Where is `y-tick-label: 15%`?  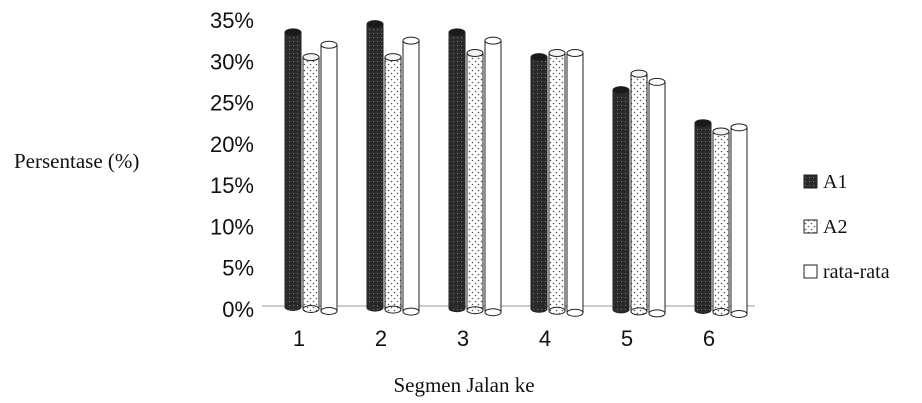 y-tick-label: 15% is located at coordinates (232, 185).